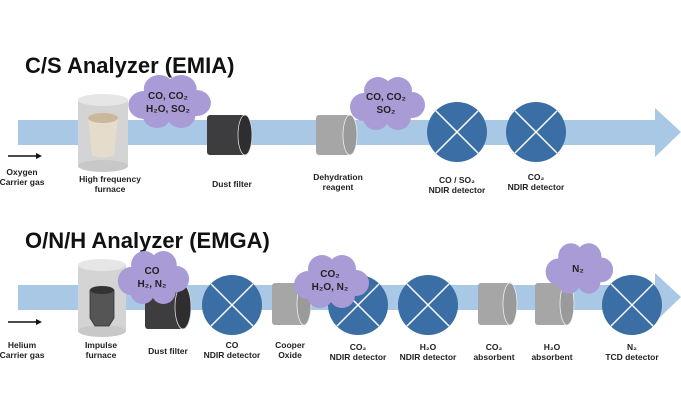 The image size is (681, 420). Describe the element at coordinates (22, 177) in the screenshot. I see `emia-carrier-label: Oxygen Carrier gas` at that location.